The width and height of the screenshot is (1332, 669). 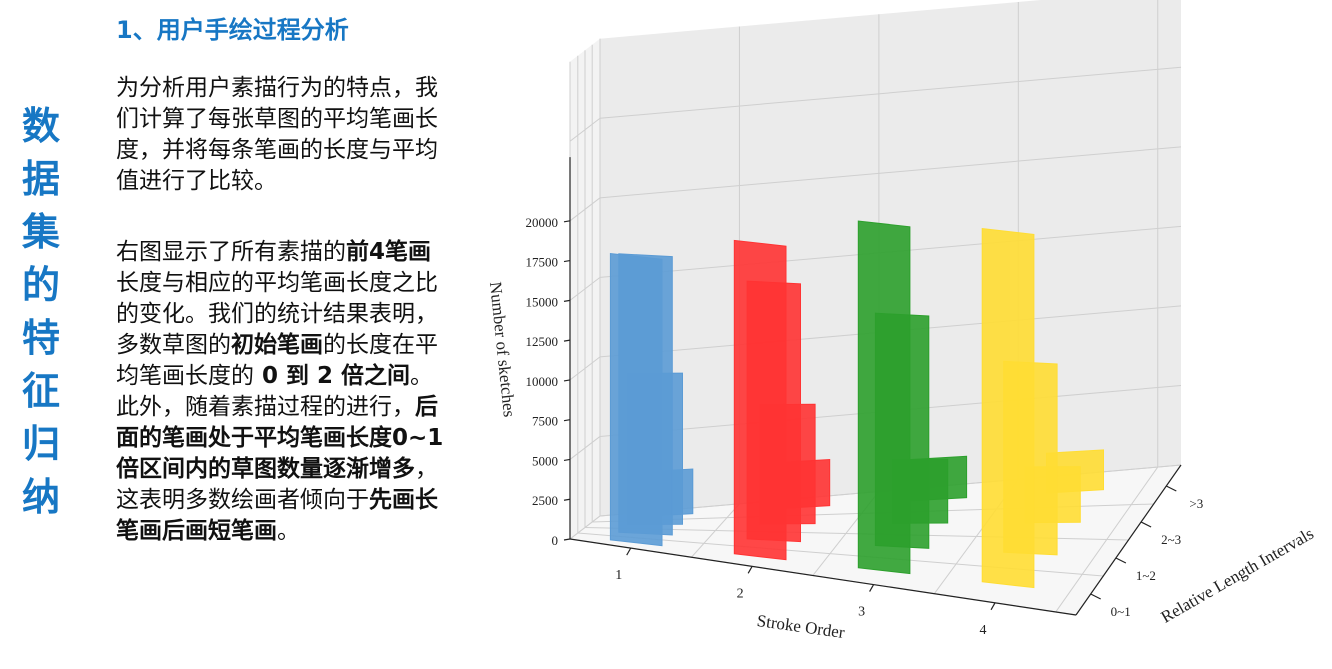 I want to click on emphasis-text: 前4笔画, so click(x=389, y=252).